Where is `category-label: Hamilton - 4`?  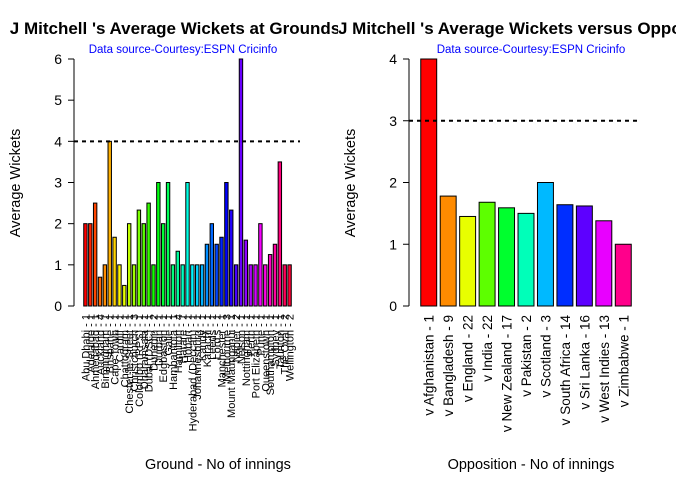
category-label: Hamilton - 4 is located at coordinates (179, 343).